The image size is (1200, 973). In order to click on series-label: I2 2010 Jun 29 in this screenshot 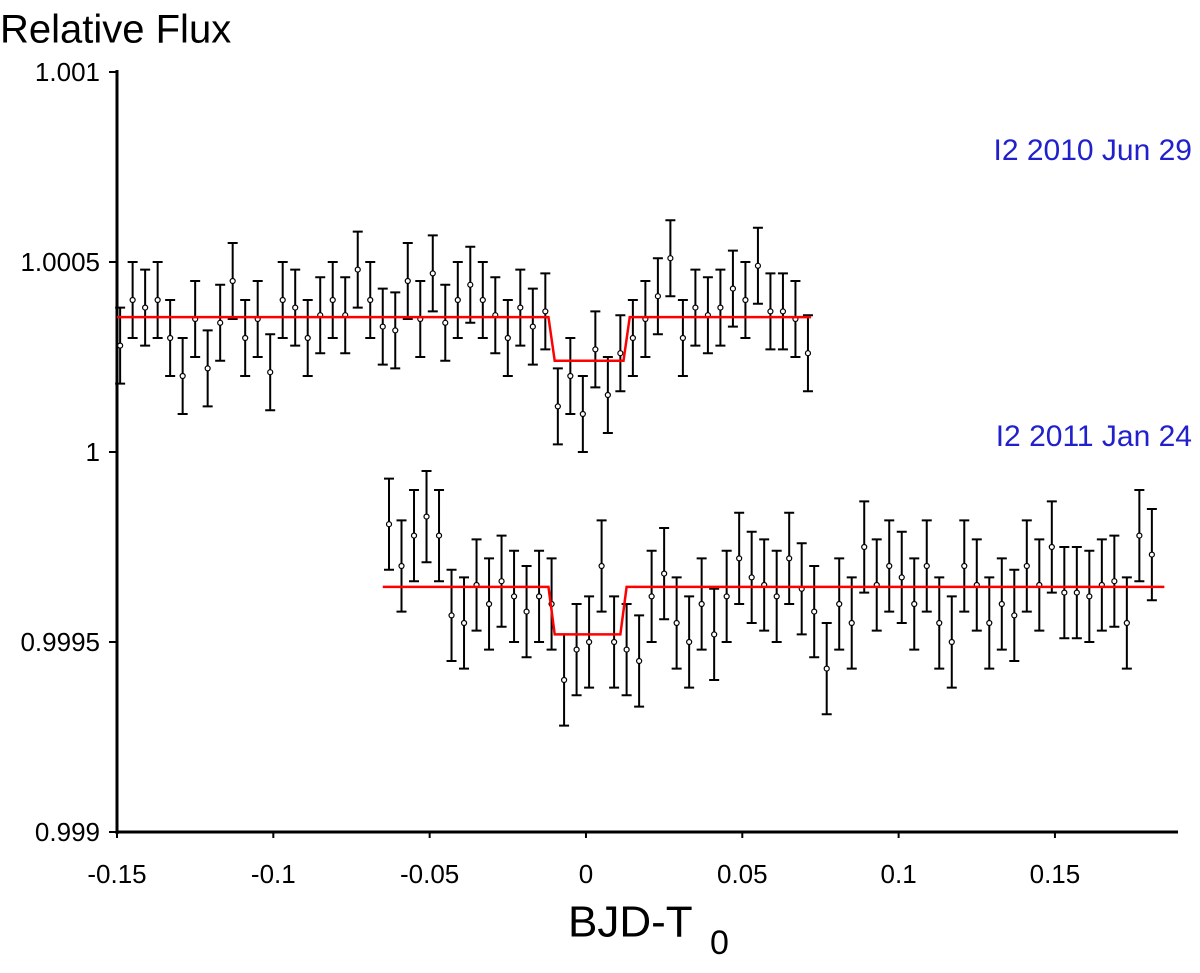, I will do `click(1092, 150)`.